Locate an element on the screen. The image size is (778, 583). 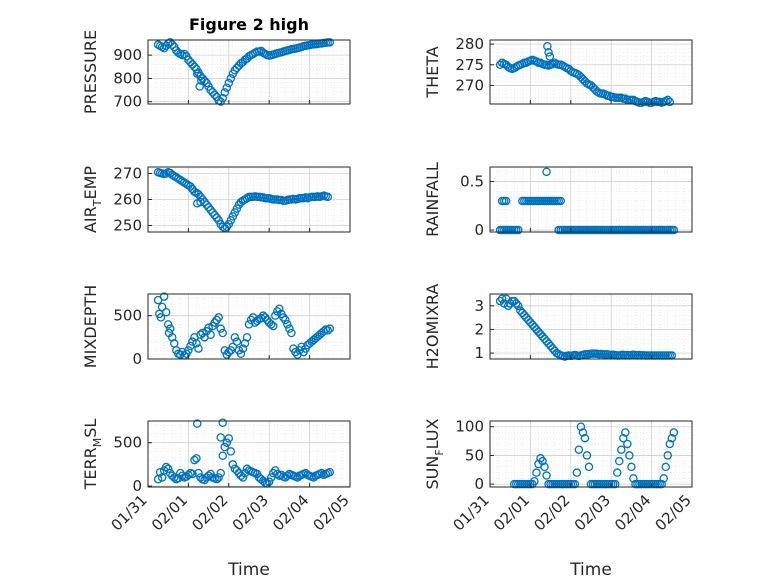
x-tick-label: 01/31 is located at coordinates (129, 512).